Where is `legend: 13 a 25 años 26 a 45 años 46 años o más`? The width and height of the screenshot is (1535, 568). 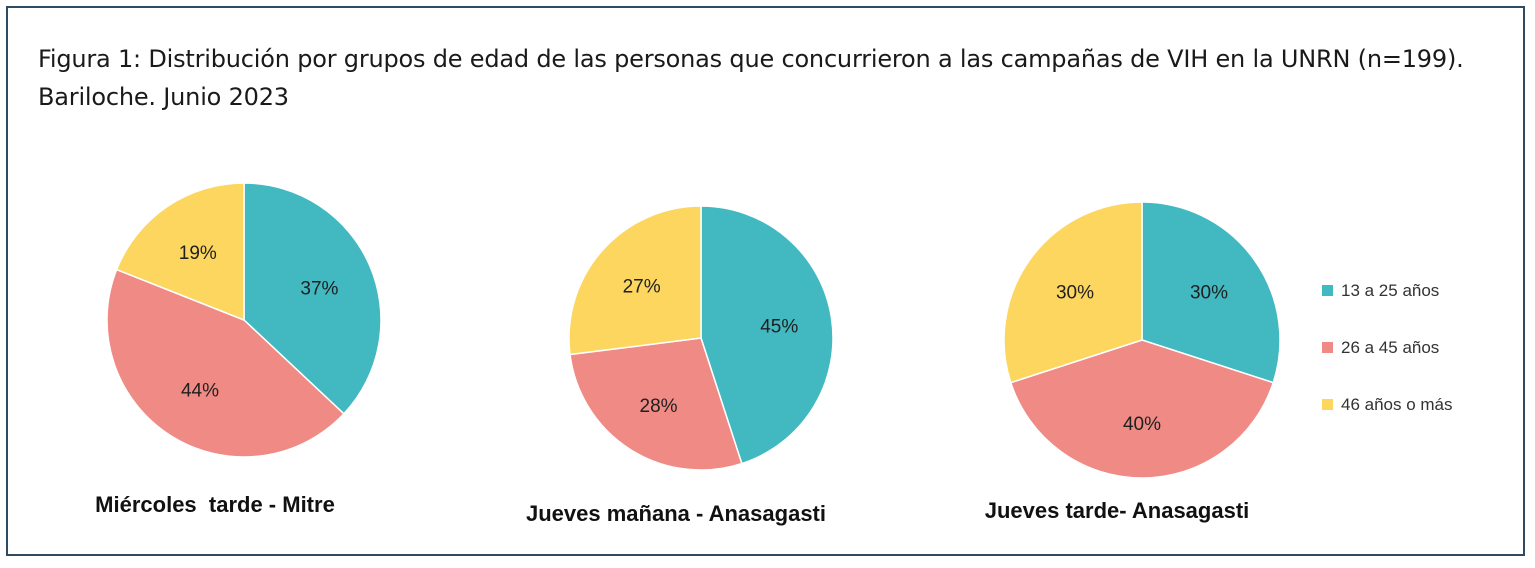
legend: 13 a 25 años 26 a 45 años 46 años o más is located at coordinates (1387, 347).